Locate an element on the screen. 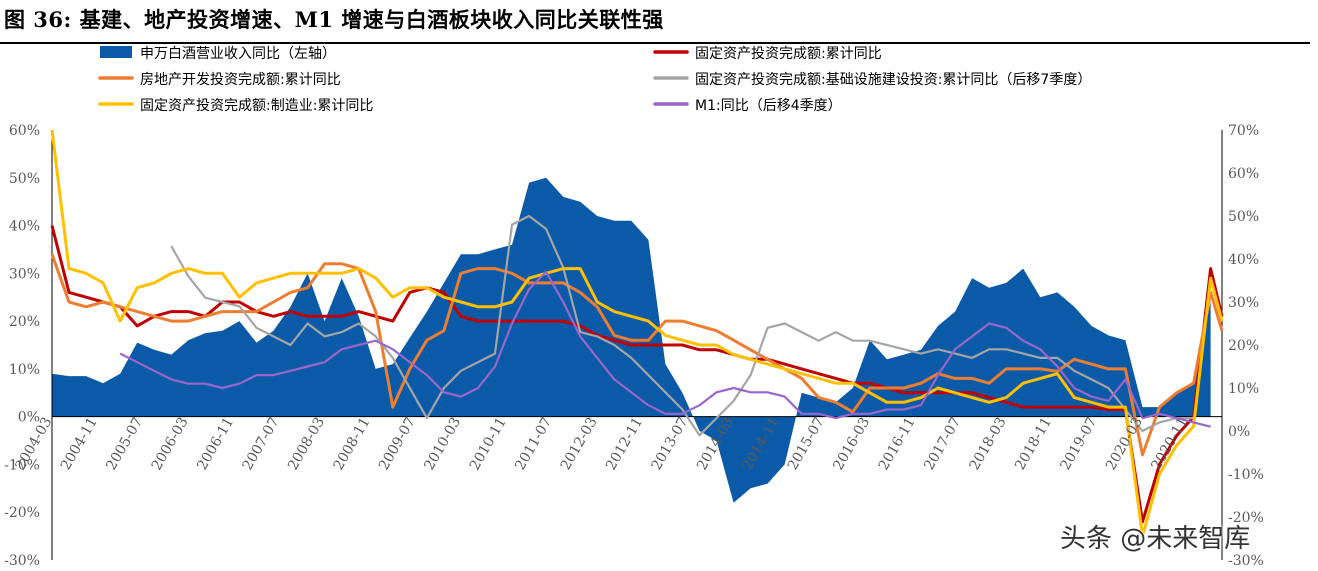 Image resolution: width=1318 pixels, height=571 pixels. x-tick-label: 2007-07 is located at coordinates (261, 444).